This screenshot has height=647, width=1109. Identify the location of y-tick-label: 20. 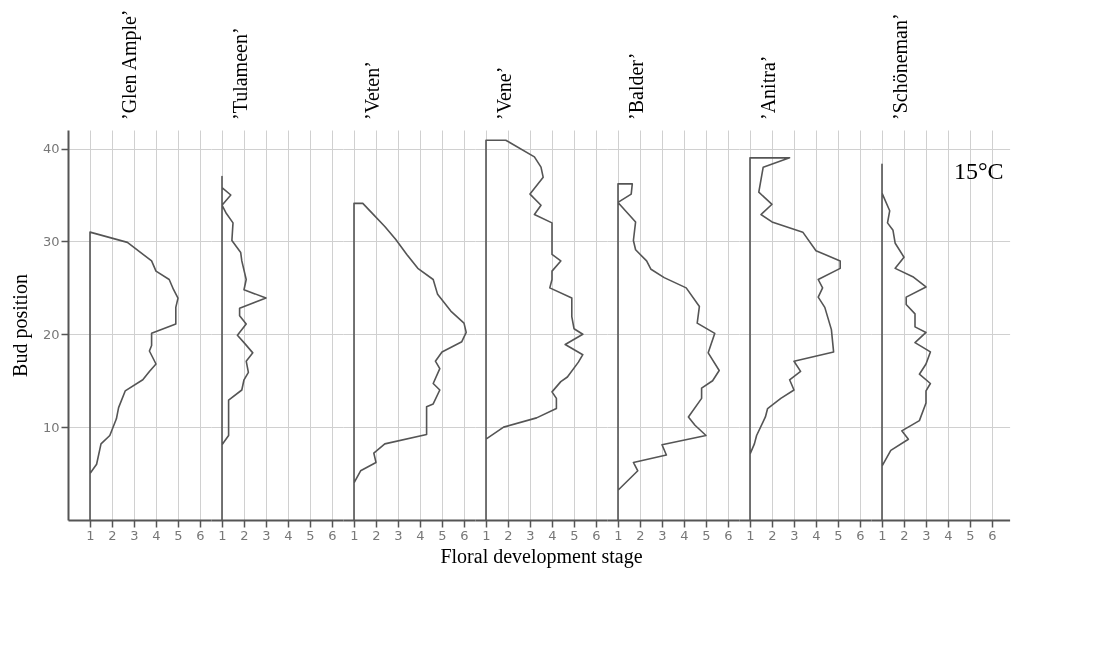
(51, 334).